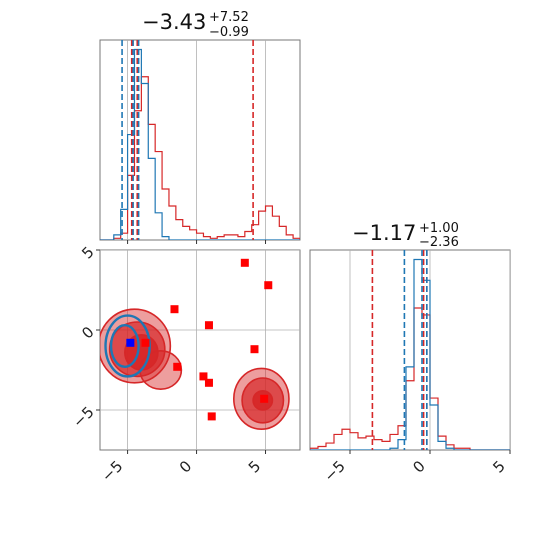  I want to click on hist-panel-a-frame, so click(200, 140).